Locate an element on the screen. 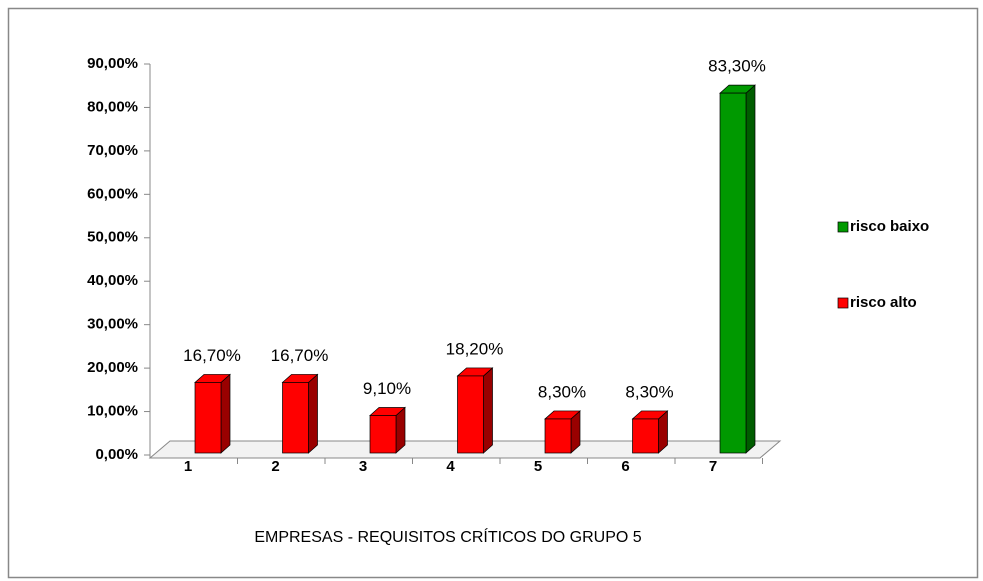 This screenshot has width=983, height=581. y-tick-label: 90,00% is located at coordinates (112, 63).